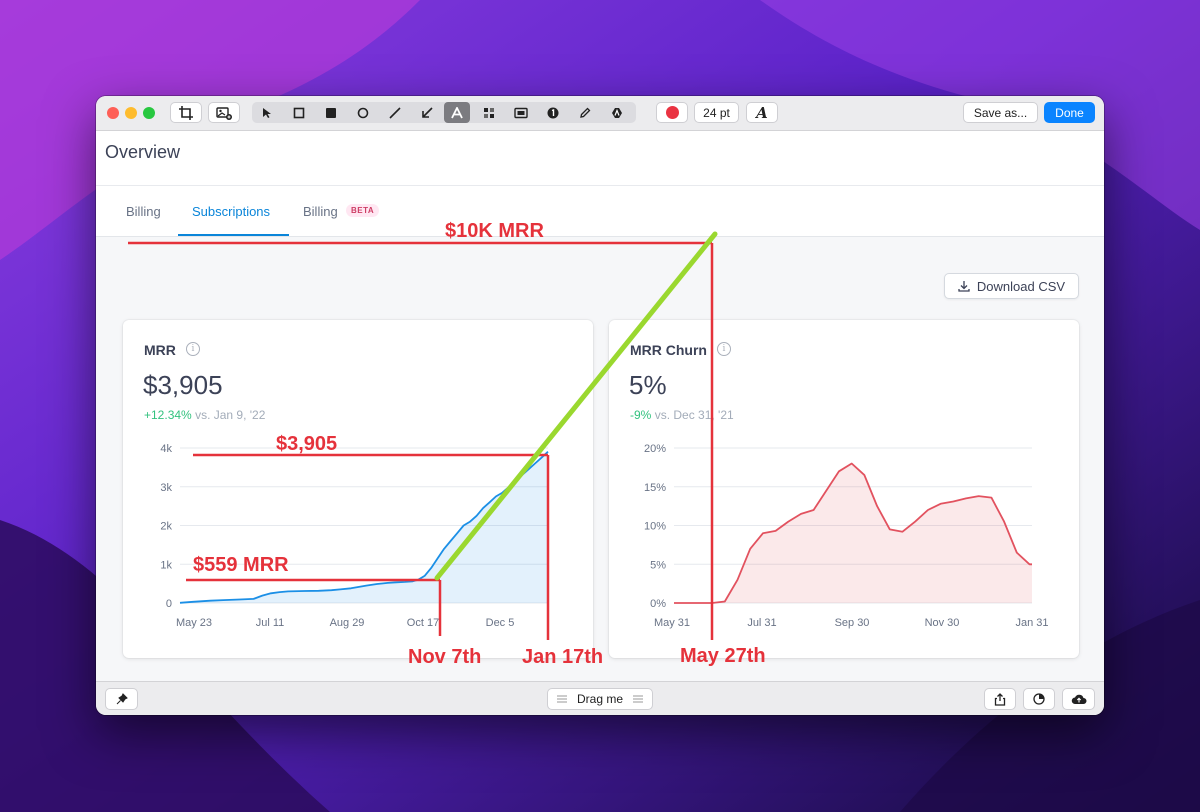  I want to click on done-button: Done, so click(1069, 112).